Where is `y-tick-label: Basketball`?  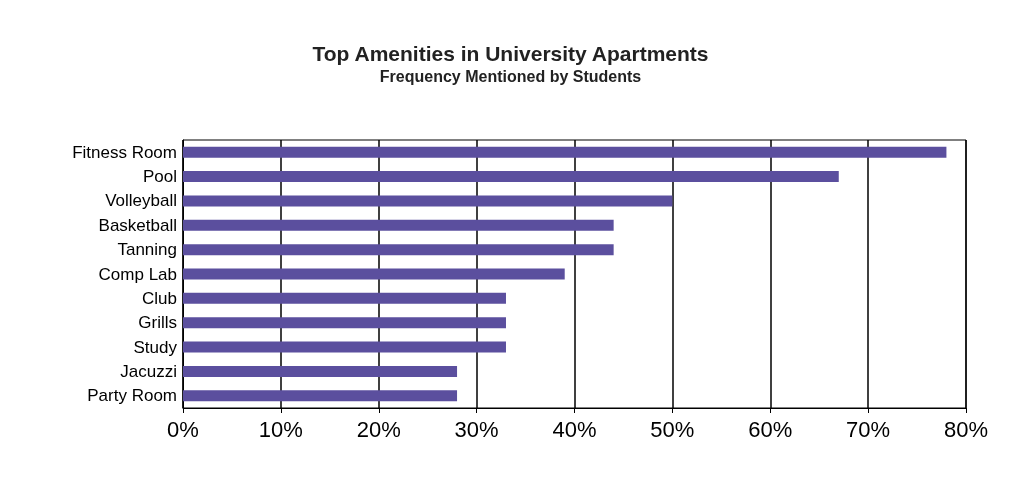 y-tick-label: Basketball is located at coordinates (137, 225).